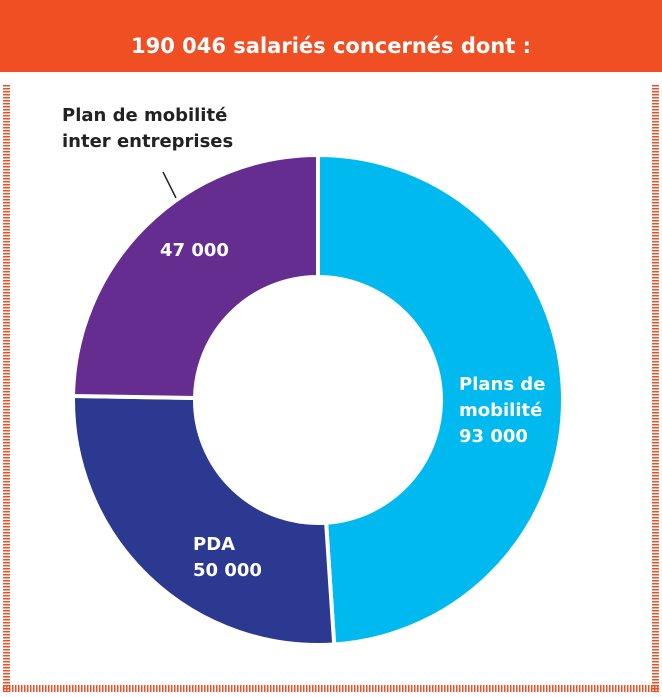 This screenshot has height=697, width=662. What do you see at coordinates (194, 250) in the screenshot?
I see `value-label: 47 000` at bounding box center [194, 250].